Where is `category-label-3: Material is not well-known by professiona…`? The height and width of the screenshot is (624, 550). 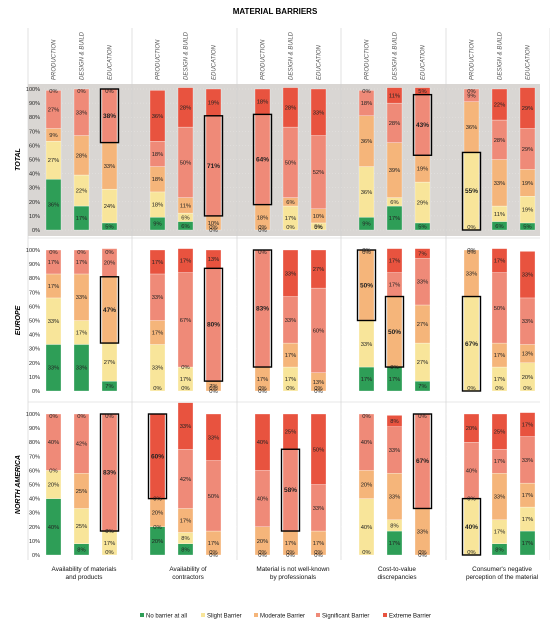
category-label-3: Material is not well-known by professiona… is located at coordinates (293, 573).